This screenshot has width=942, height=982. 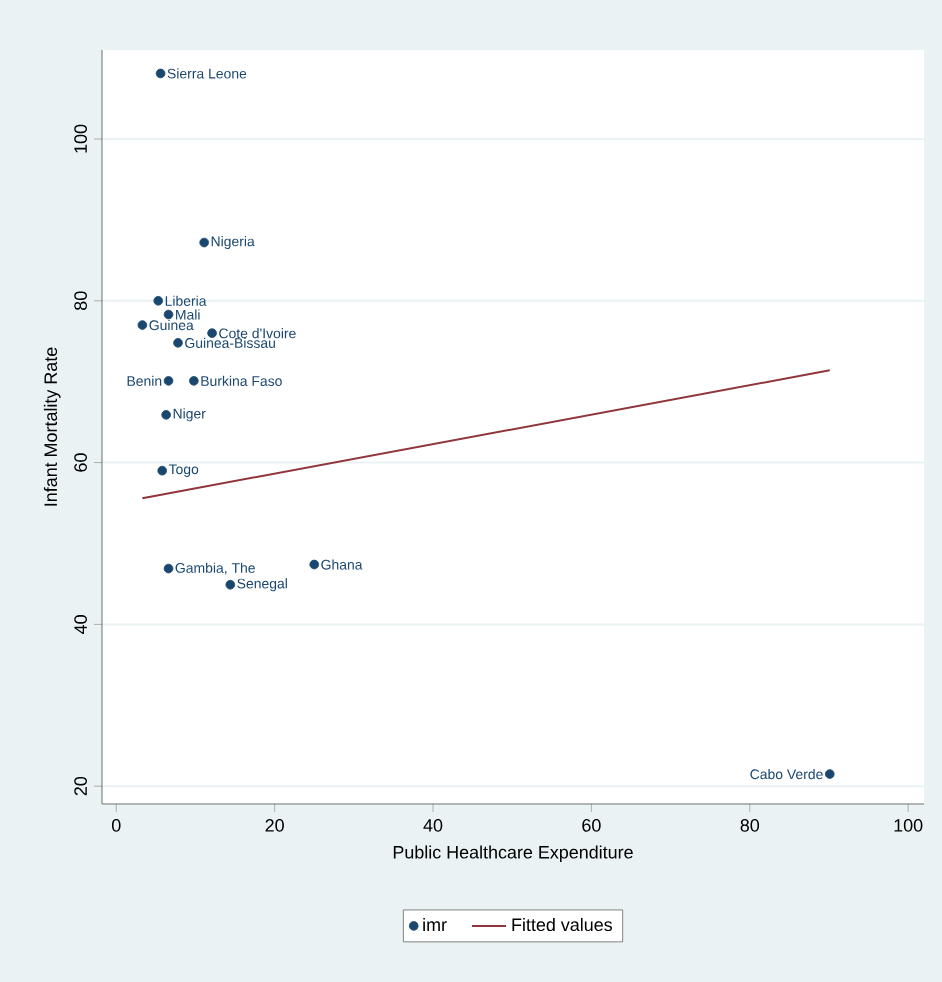 I want to click on y-axis-title: Infant Mortality Rate, so click(x=52, y=426).